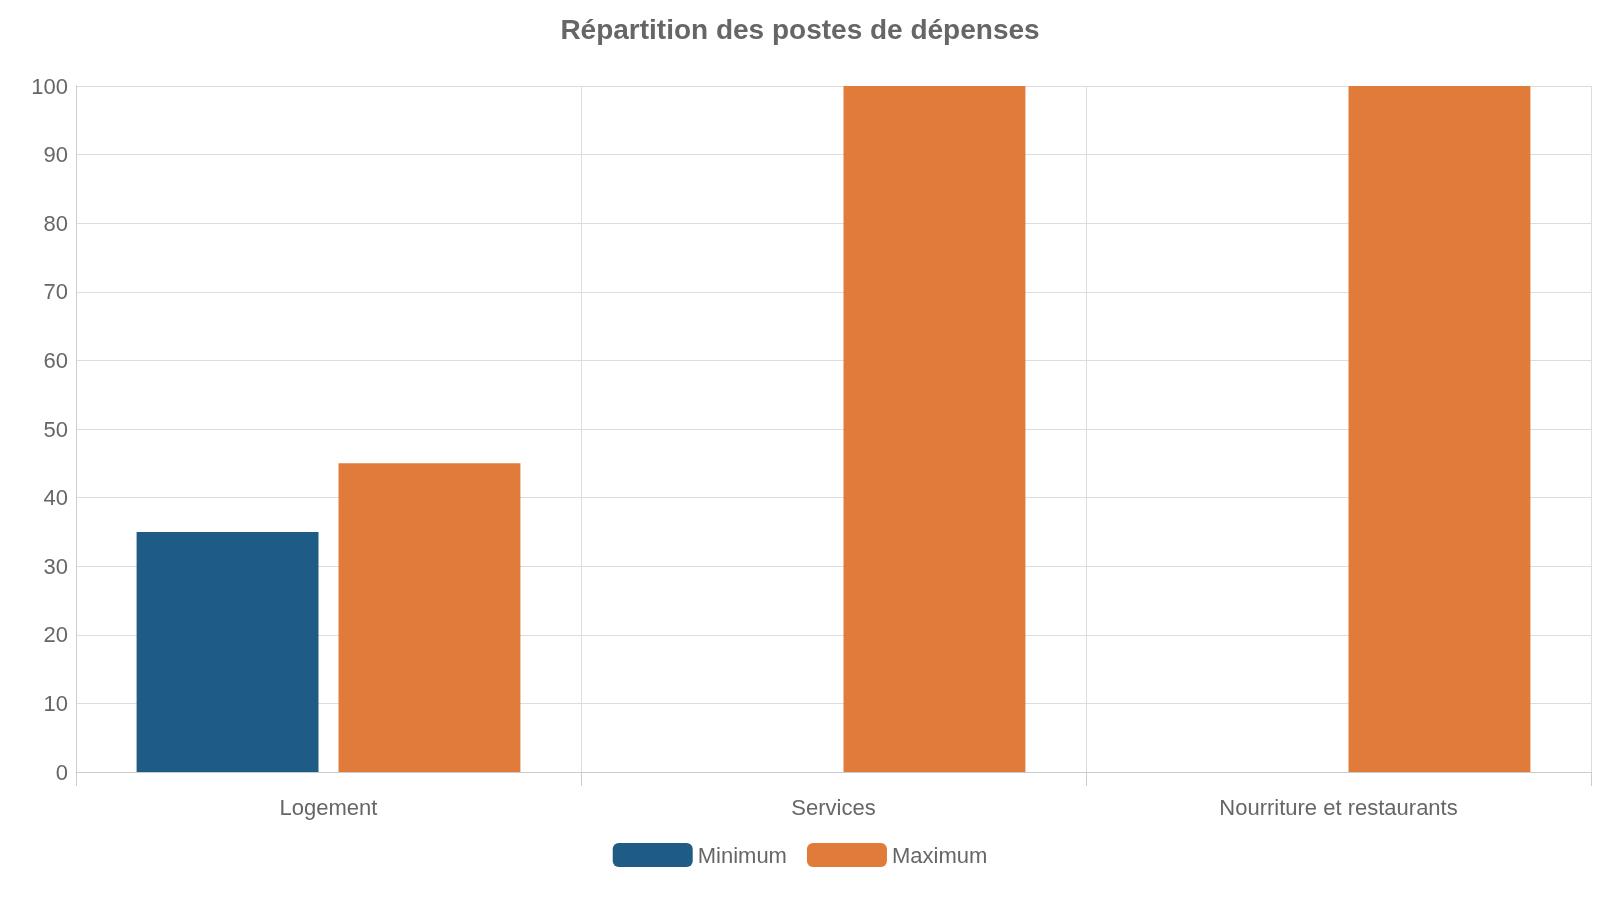  I want to click on y-tick-label: 80, so click(55, 223).